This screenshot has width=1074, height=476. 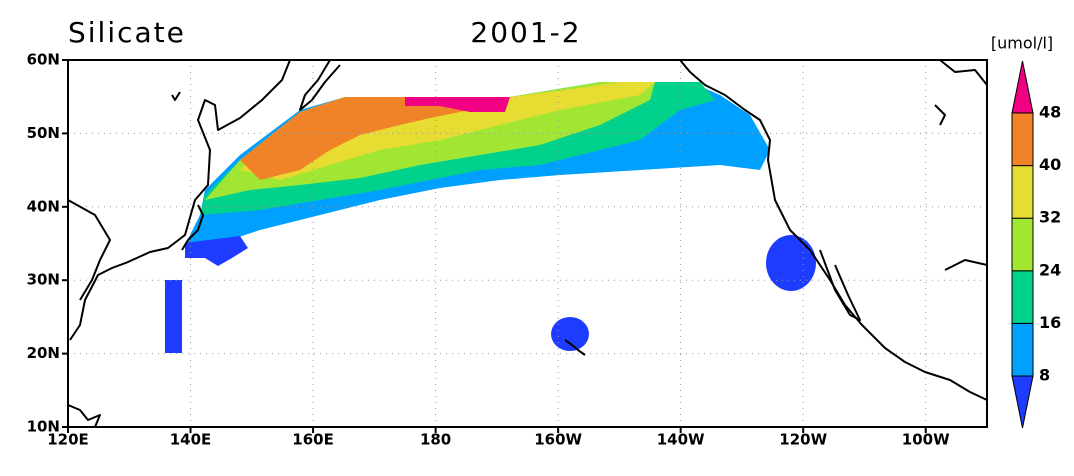 I want to click on y-tick-label: 30N, so click(x=43, y=280).